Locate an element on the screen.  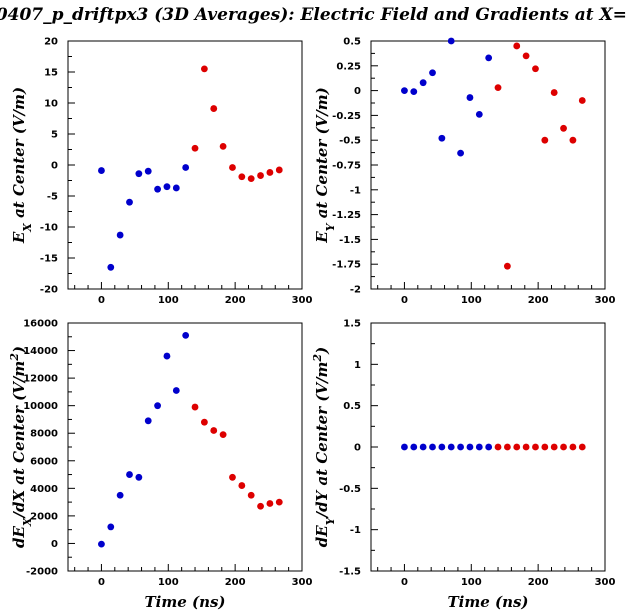
panel-dexdx-xtick-label: 200 is located at coordinates (235, 582).